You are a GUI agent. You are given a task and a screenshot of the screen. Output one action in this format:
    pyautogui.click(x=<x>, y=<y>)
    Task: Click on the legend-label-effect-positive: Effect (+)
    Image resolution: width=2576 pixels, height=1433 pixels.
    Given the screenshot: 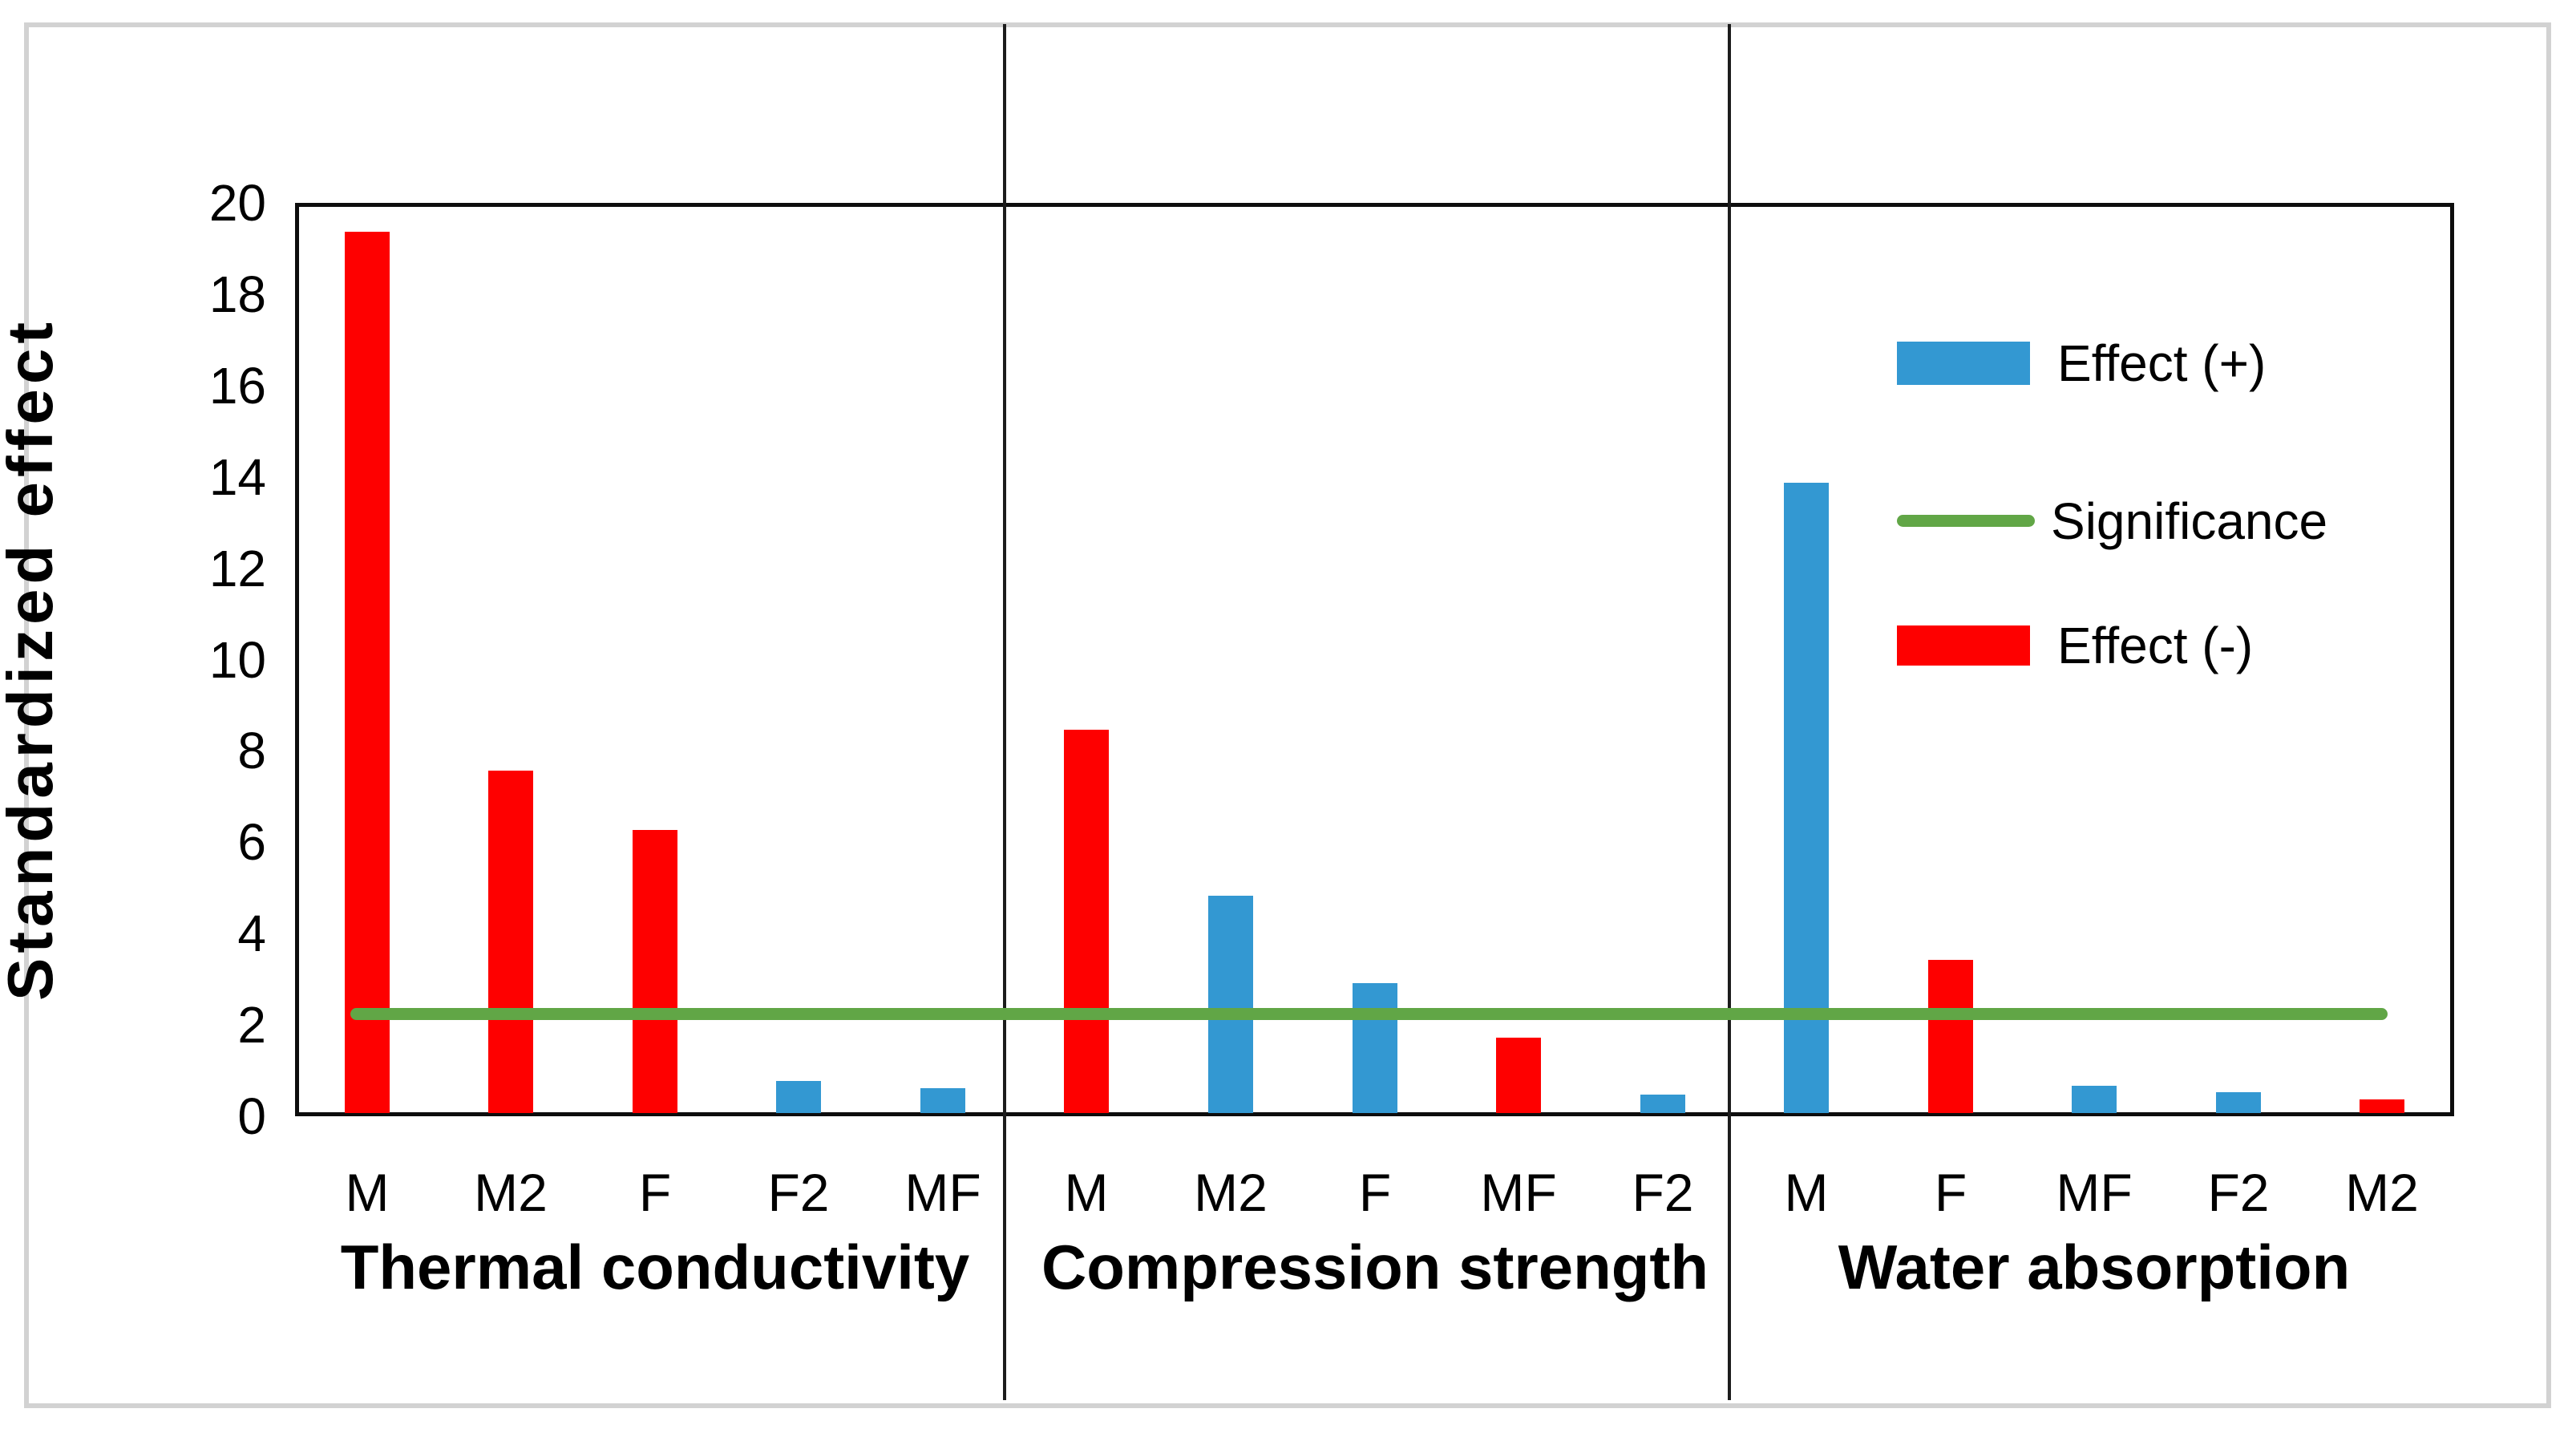 What is the action you would take?
    pyautogui.click(x=2162, y=363)
    